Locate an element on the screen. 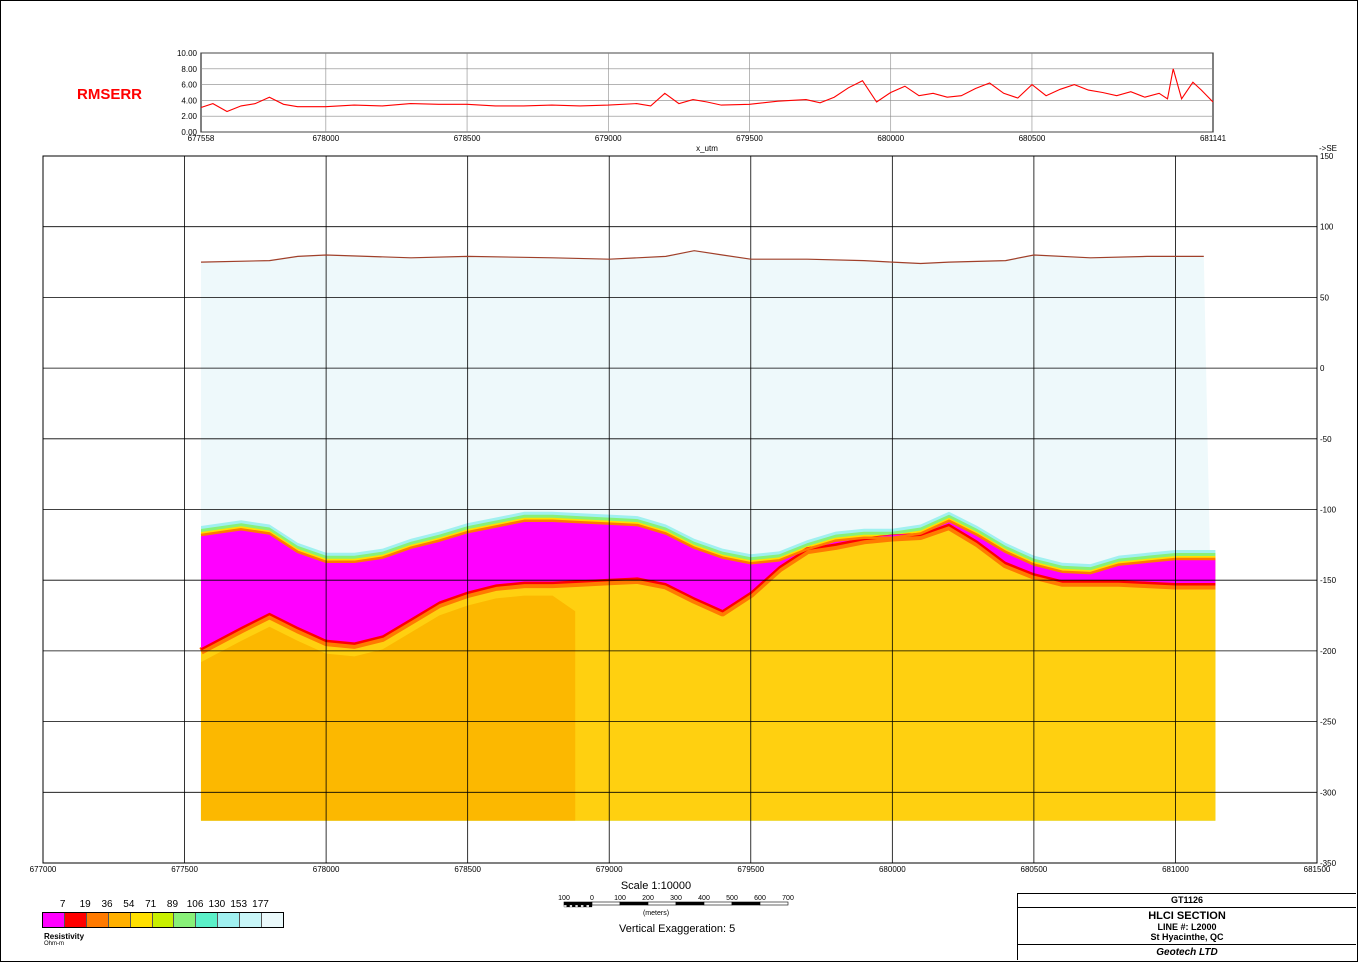  rmserr-y-tick-label: 2.00 is located at coordinates (189, 116).